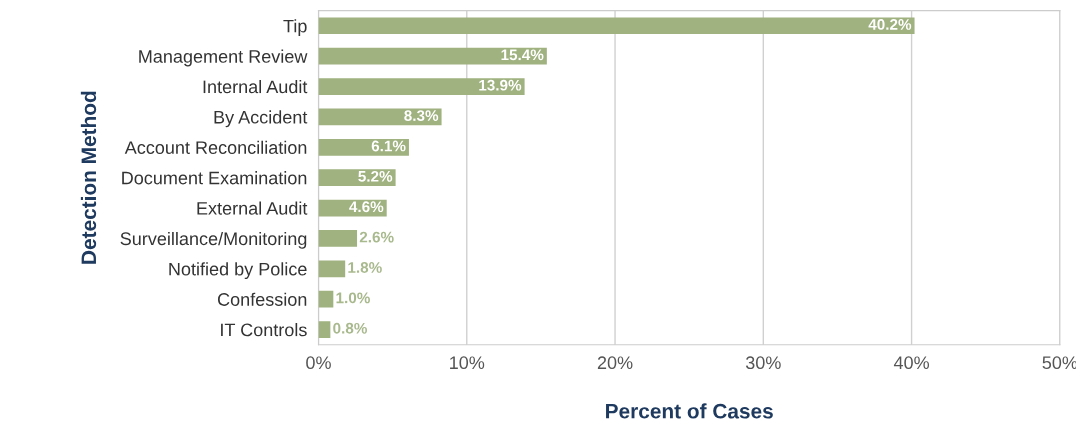 The height and width of the screenshot is (423, 1076). Describe the element at coordinates (689, 411) in the screenshot. I see `x-axis-title: Percent of Cases` at that location.